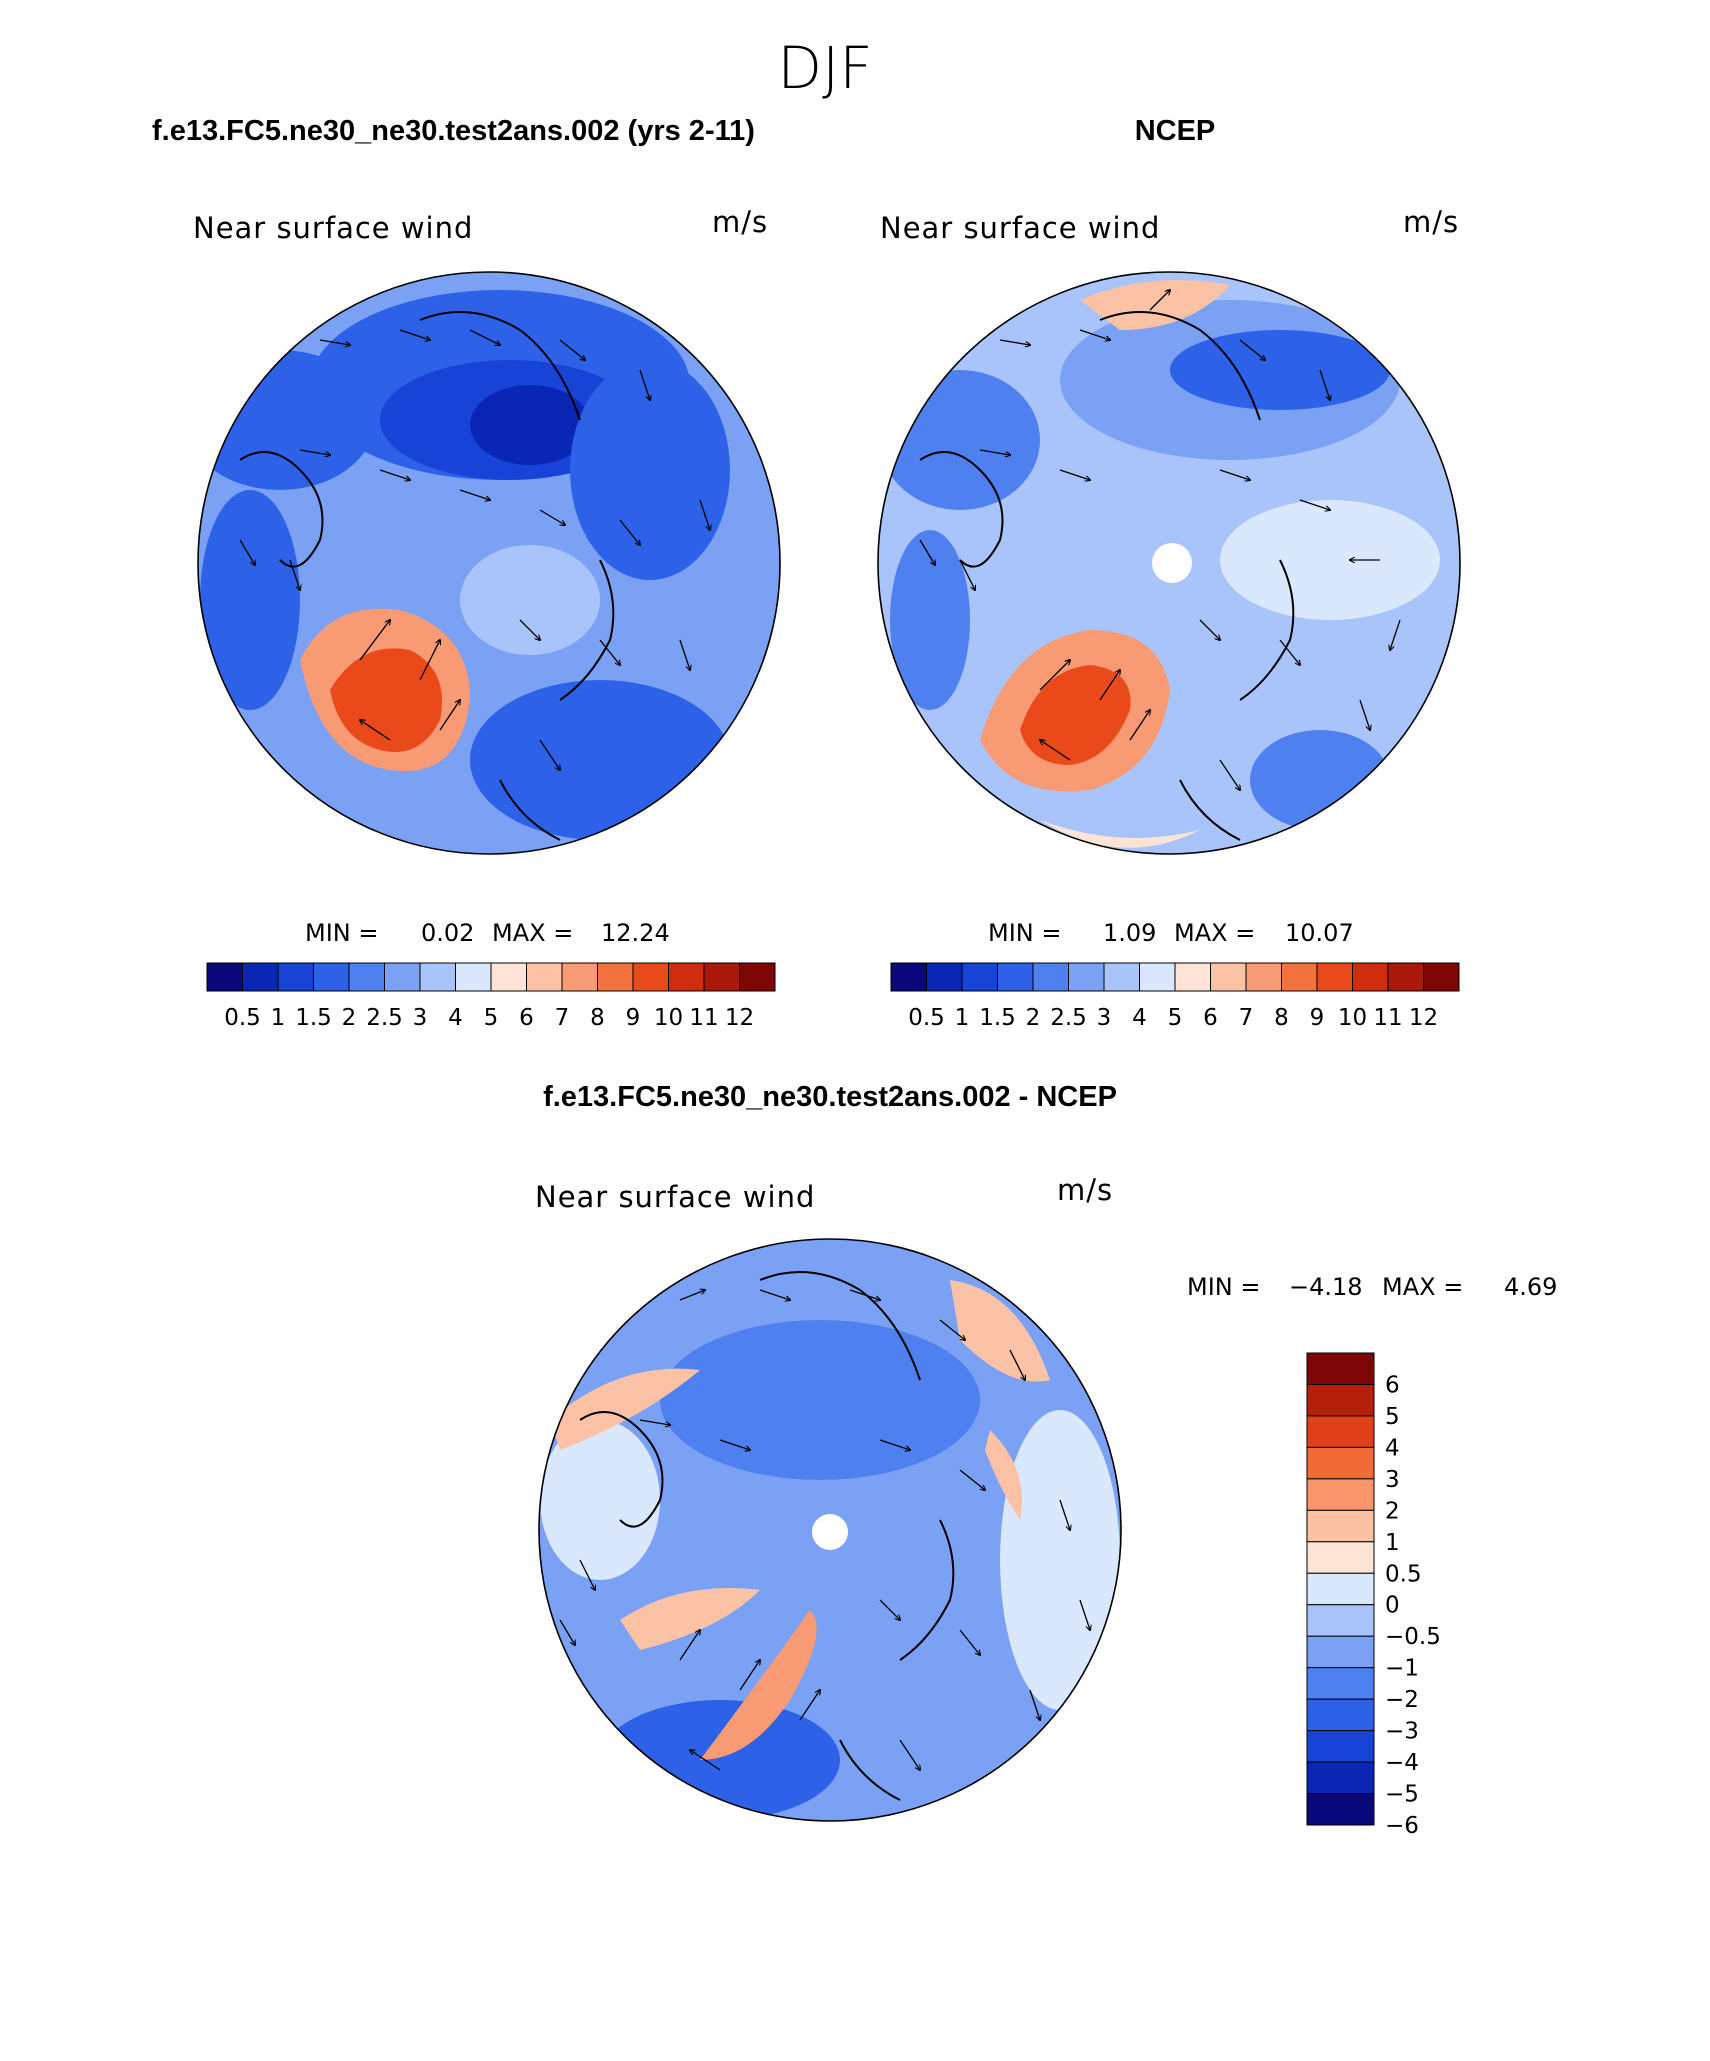  Describe the element at coordinates (820, 1400) in the screenshot. I see `contour-negative-region` at that location.